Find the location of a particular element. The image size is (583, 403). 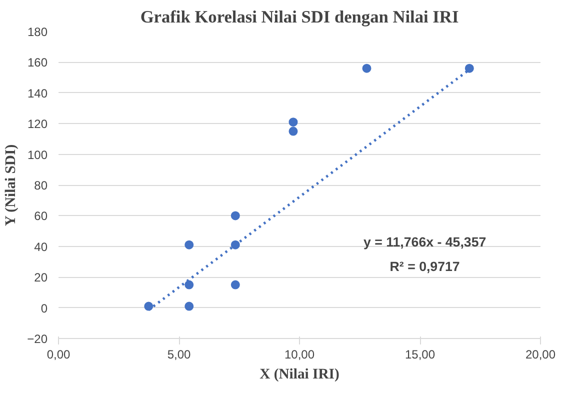

y-axis-title: Y (Nilai SDI) is located at coordinates (11, 185).